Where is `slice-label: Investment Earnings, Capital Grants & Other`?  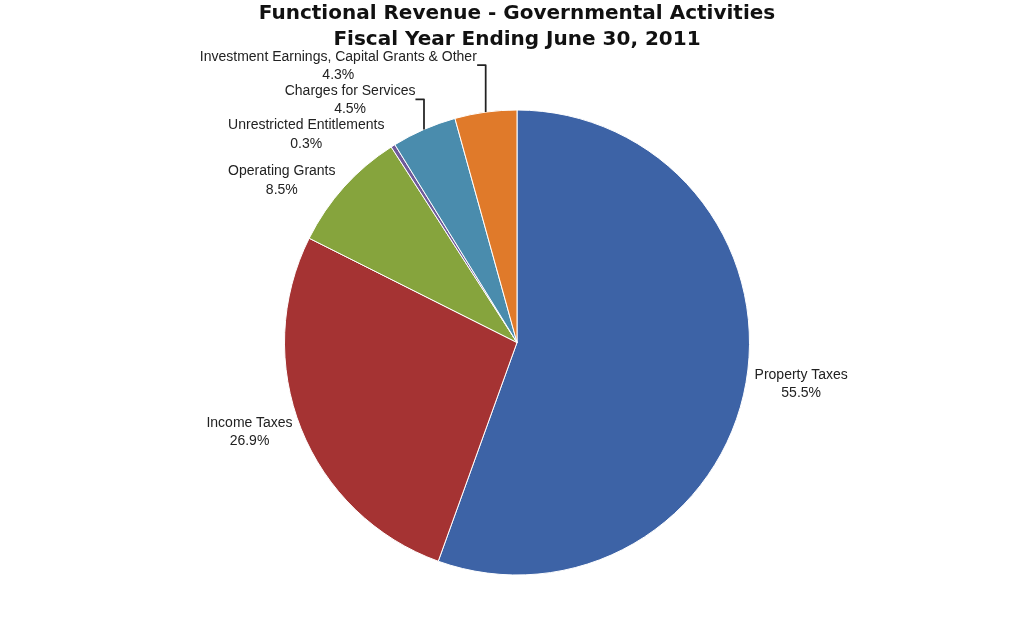
slice-label: Investment Earnings, Capital Grants & Other is located at coordinates (338, 56).